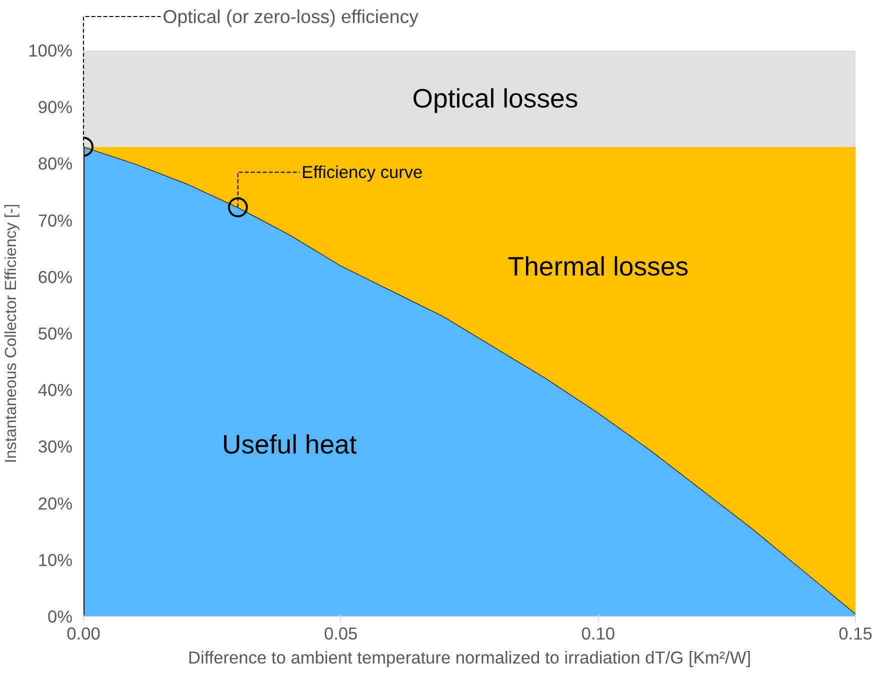  Describe the element at coordinates (598, 634) in the screenshot. I see `x-tick-label: 0.10` at that location.